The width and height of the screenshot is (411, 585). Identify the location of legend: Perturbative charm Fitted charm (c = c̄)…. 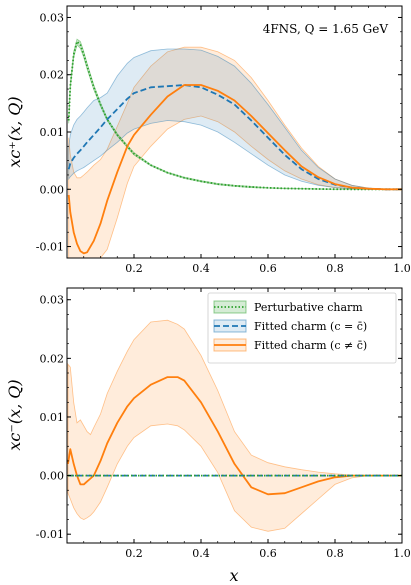
(302, 328).